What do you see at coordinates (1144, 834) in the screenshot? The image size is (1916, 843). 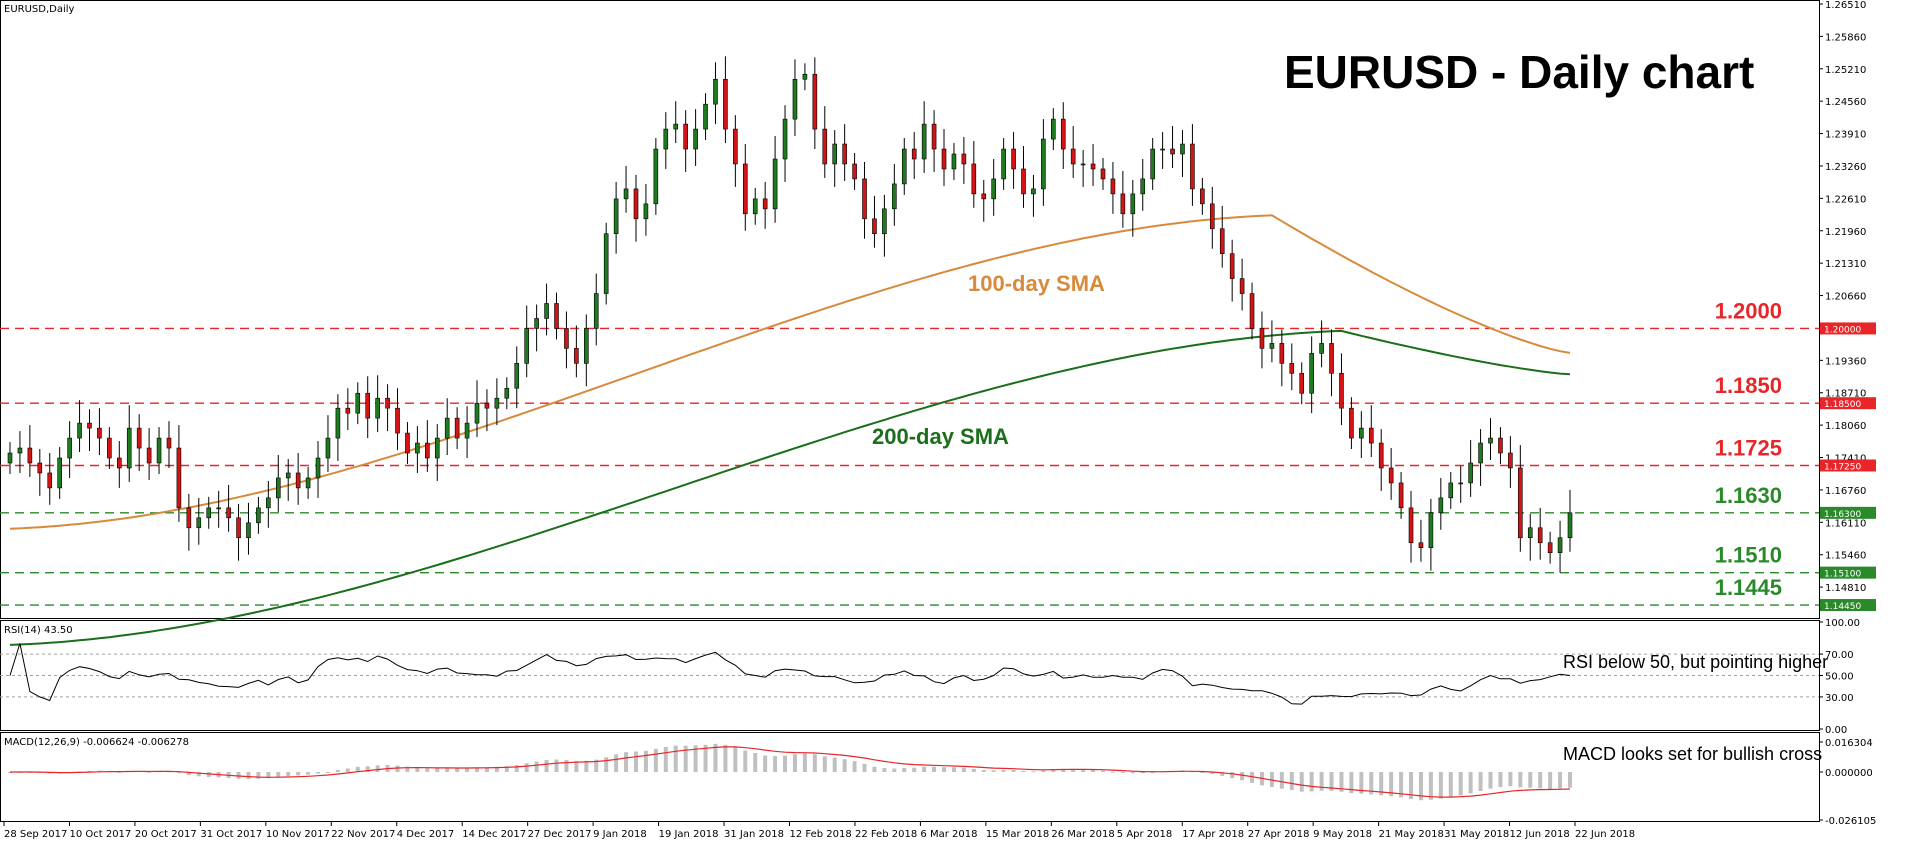 I see `date-tick-label: 5 Apr 2018` at bounding box center [1144, 834].